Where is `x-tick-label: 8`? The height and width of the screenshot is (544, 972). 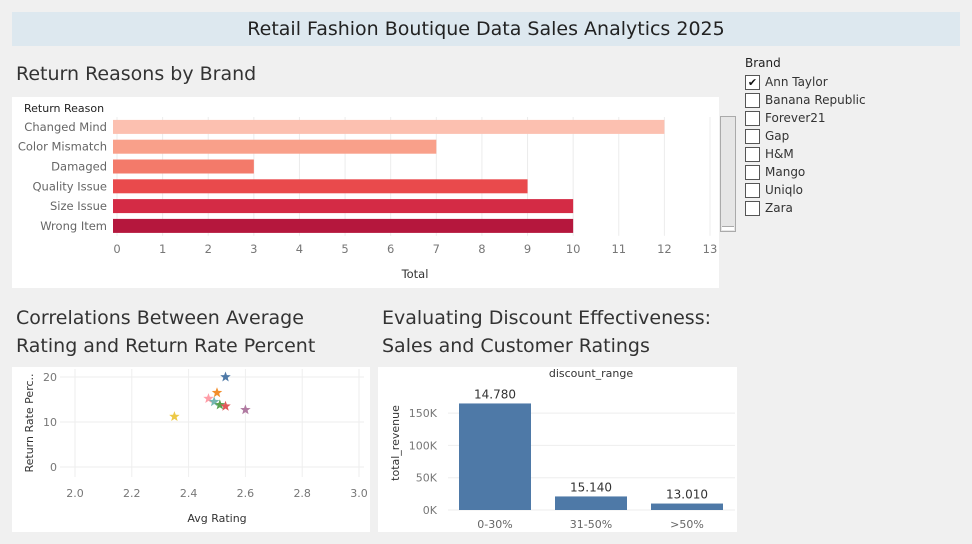
x-tick-label: 8 is located at coordinates (481, 249).